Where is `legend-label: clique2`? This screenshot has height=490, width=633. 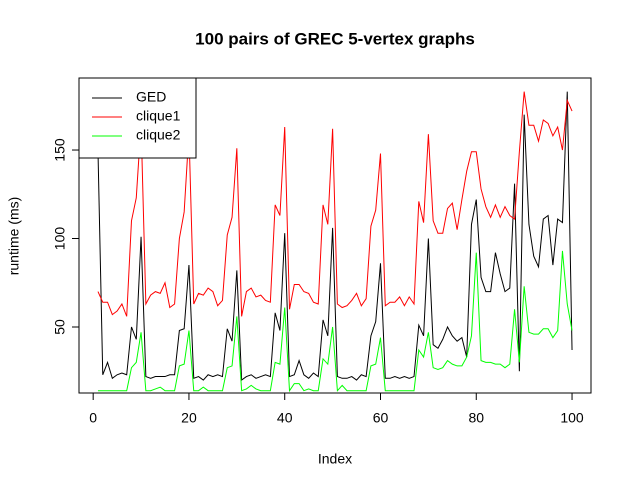
legend-label: clique2 is located at coordinates (158, 135).